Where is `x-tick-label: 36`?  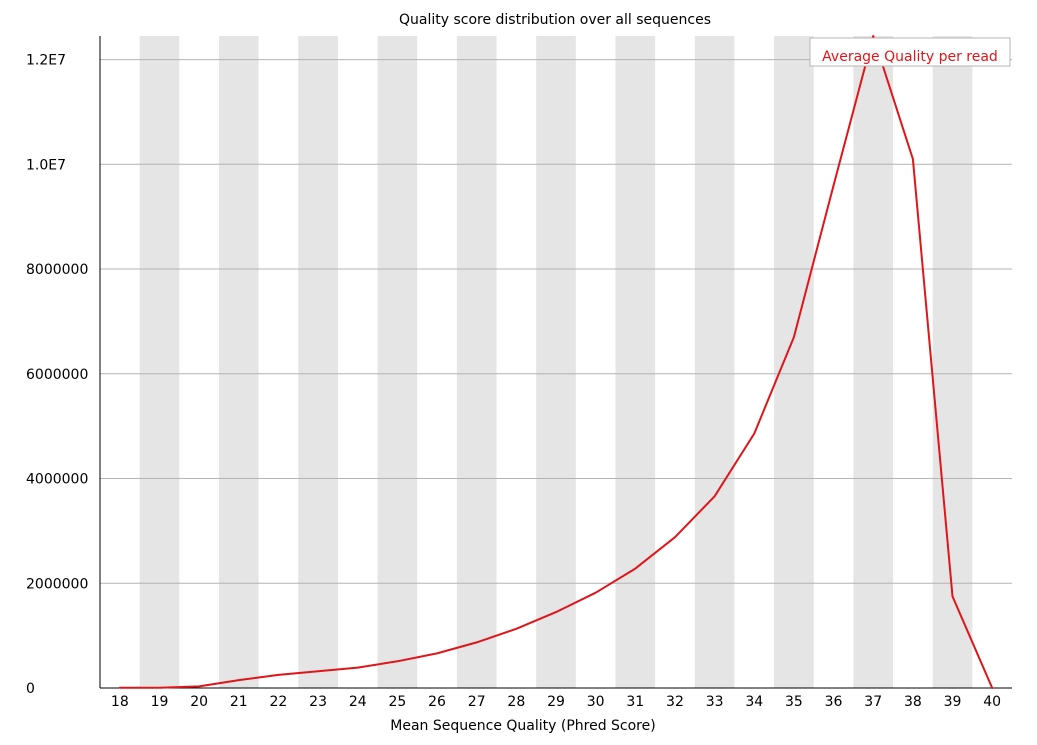
x-tick-label: 36 is located at coordinates (834, 702).